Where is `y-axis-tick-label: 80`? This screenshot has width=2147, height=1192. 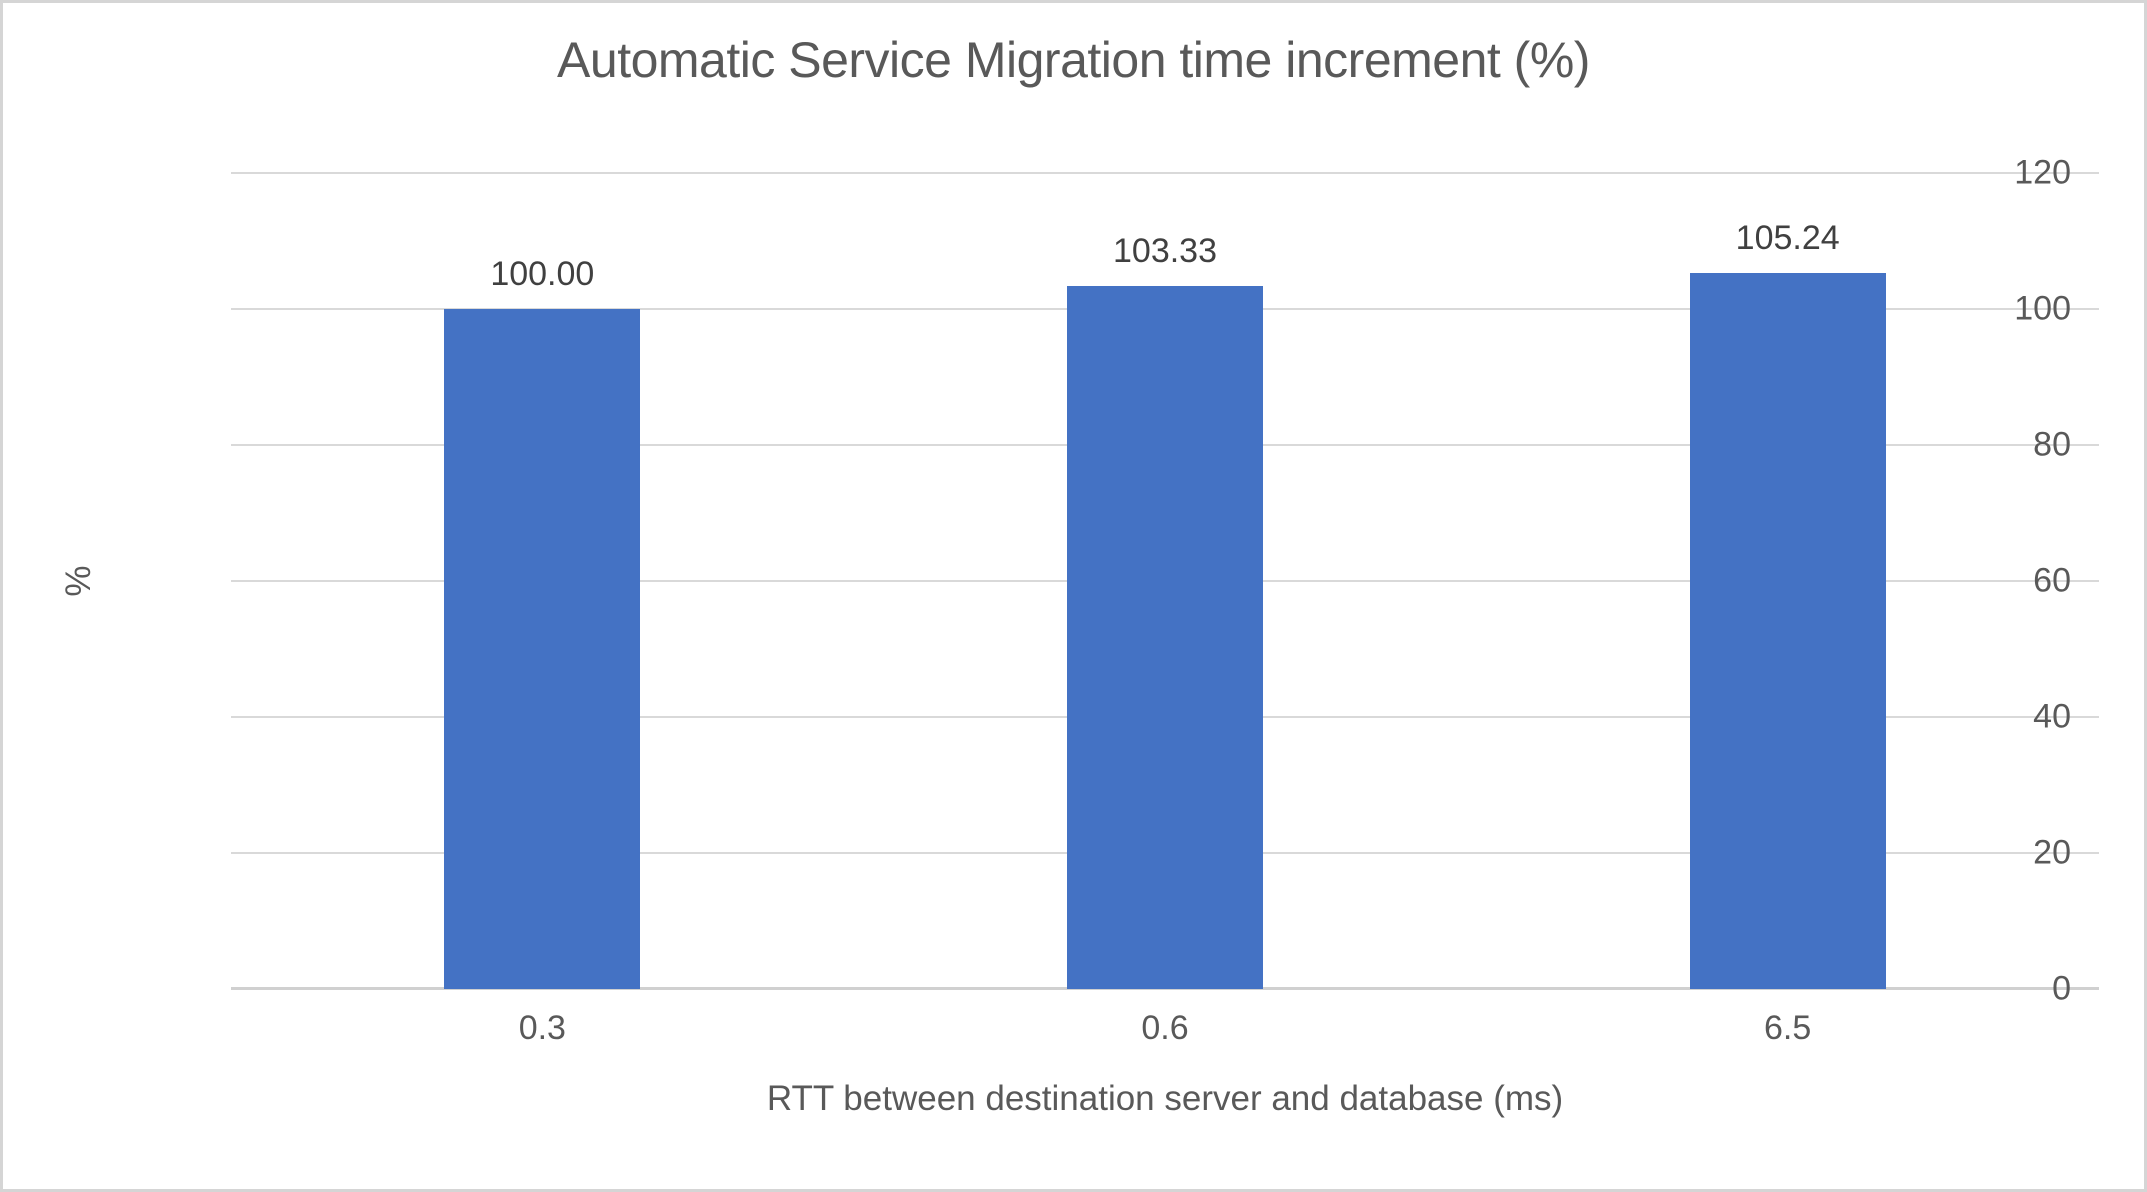
y-axis-tick-label: 80 is located at coordinates (2052, 444).